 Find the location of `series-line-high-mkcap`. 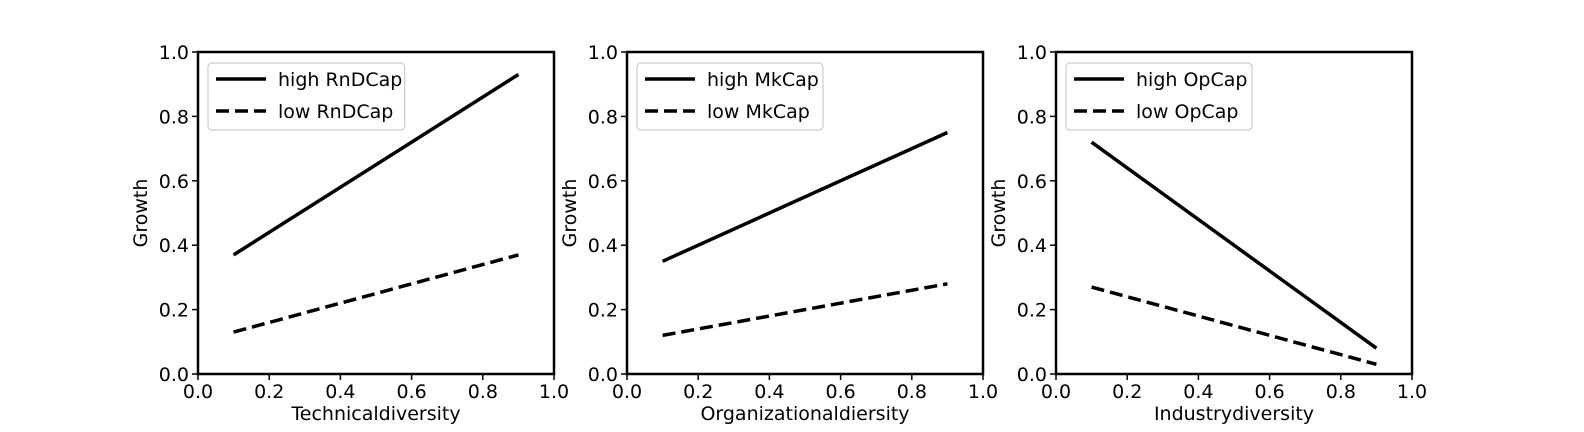

series-line-high-mkcap is located at coordinates (805, 196).